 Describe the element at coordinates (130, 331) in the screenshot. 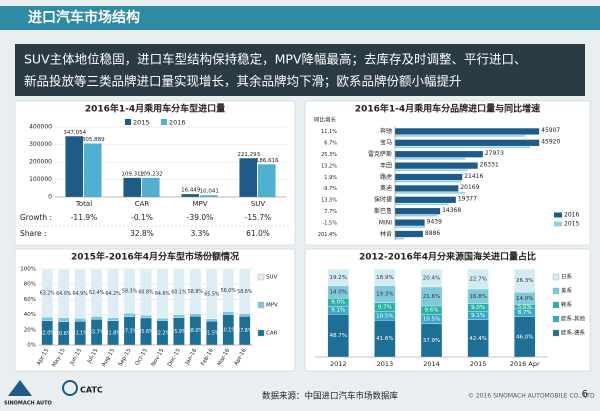

I see `value-label: 37.3%` at that location.